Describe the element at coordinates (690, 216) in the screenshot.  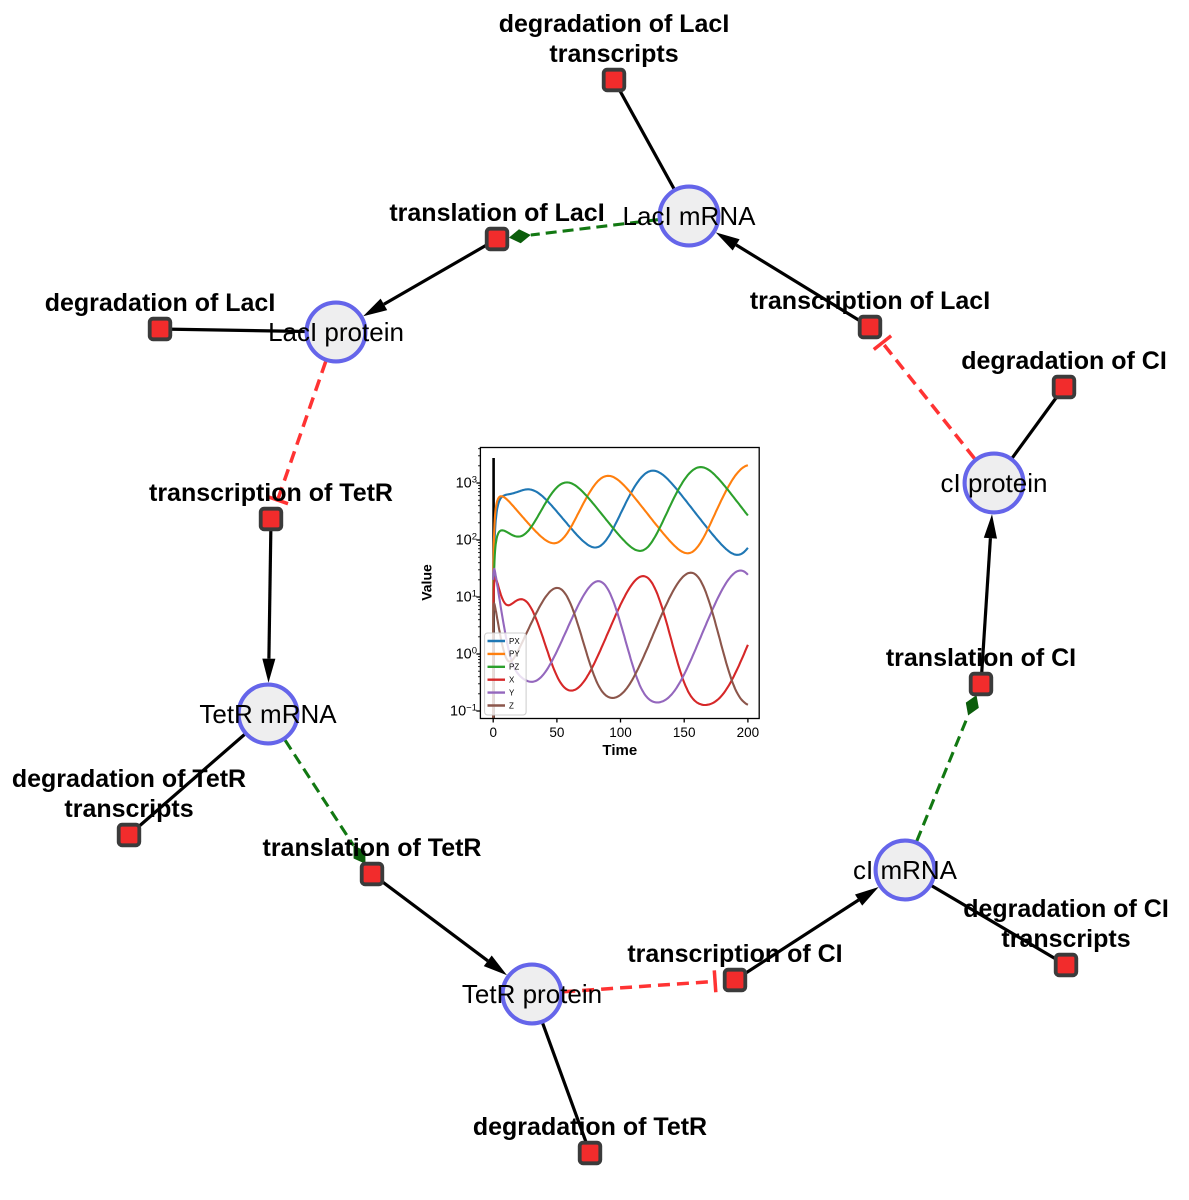
I see `svg-text: LacI mRNA` at that location.